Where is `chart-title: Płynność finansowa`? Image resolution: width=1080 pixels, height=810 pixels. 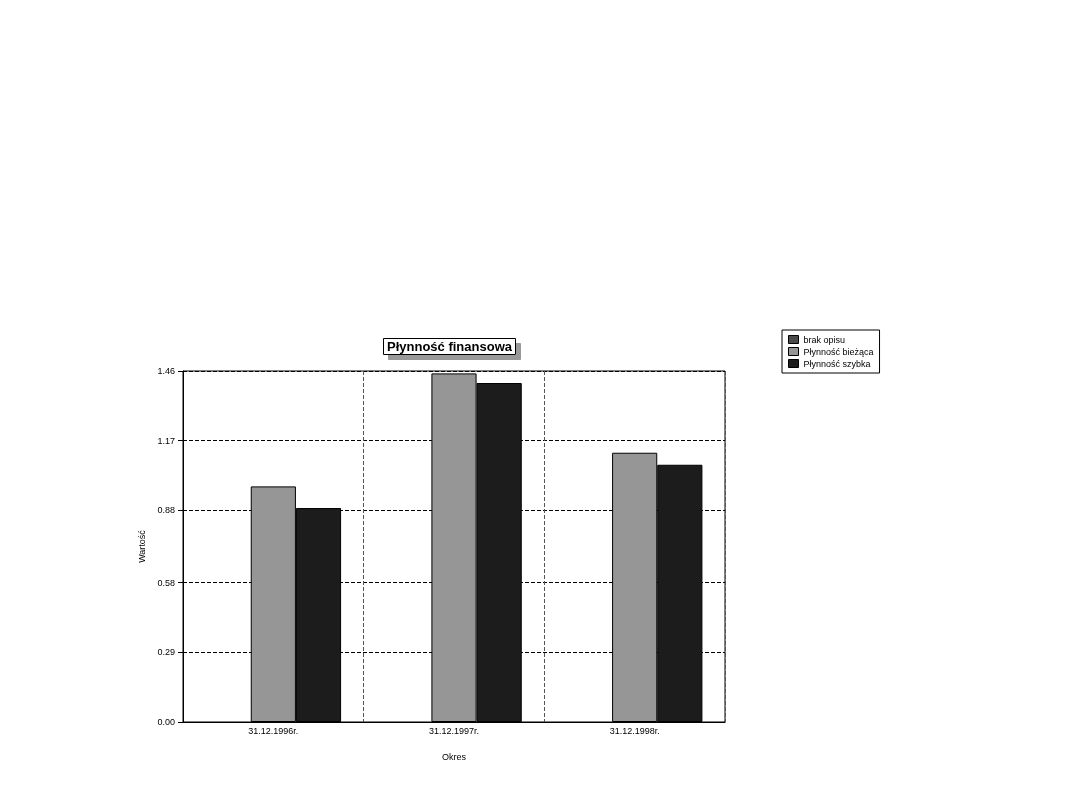 chart-title: Płynność finansowa is located at coordinates (450, 346).